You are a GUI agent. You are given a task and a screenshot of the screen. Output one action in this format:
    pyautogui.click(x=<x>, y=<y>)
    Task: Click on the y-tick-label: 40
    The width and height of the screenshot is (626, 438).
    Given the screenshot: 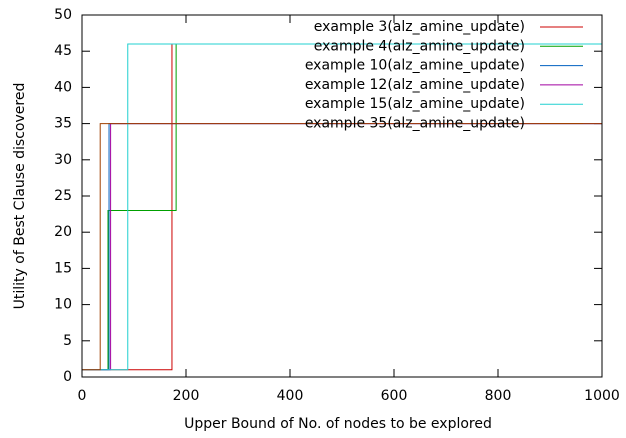 What is the action you would take?
    pyautogui.click(x=63, y=87)
    